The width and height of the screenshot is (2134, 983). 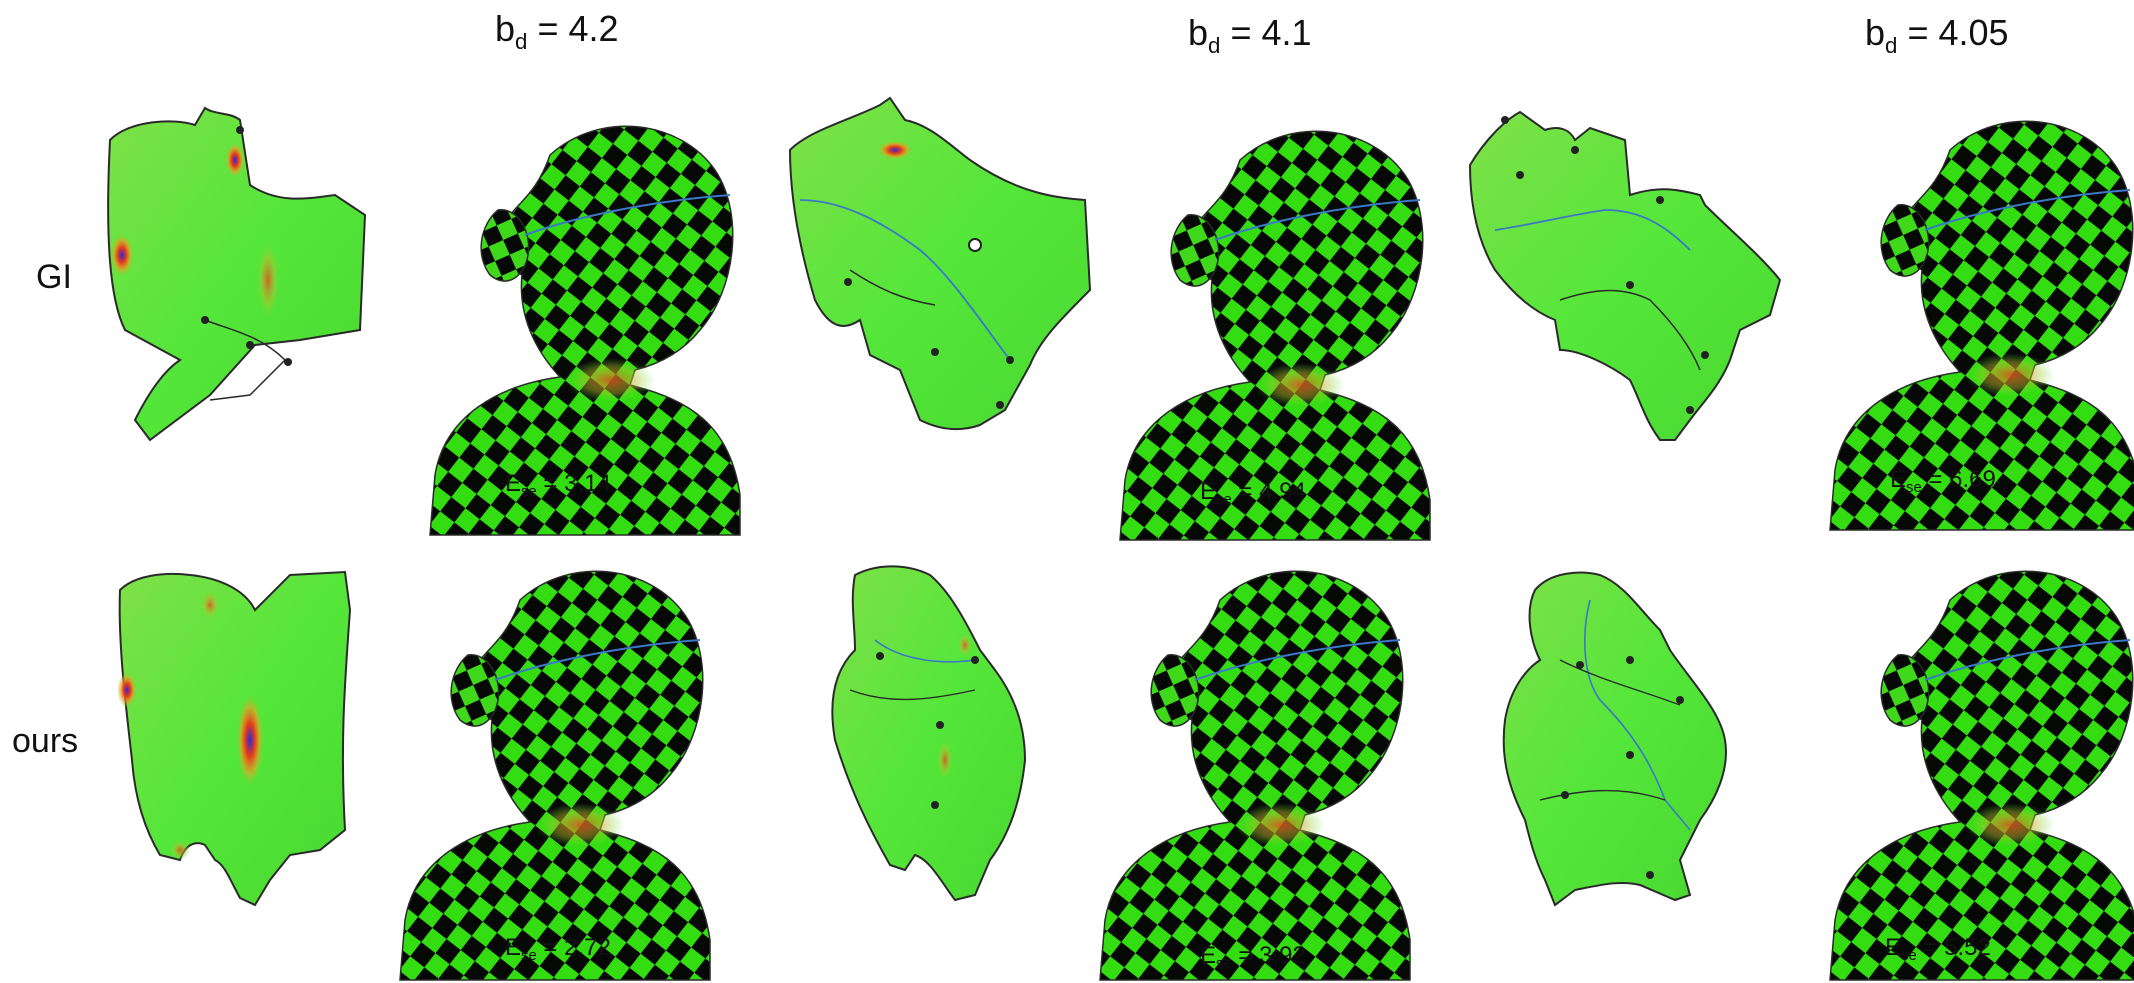 I want to click on column-title-2: bd = 4.1, so click(x=1250, y=35).